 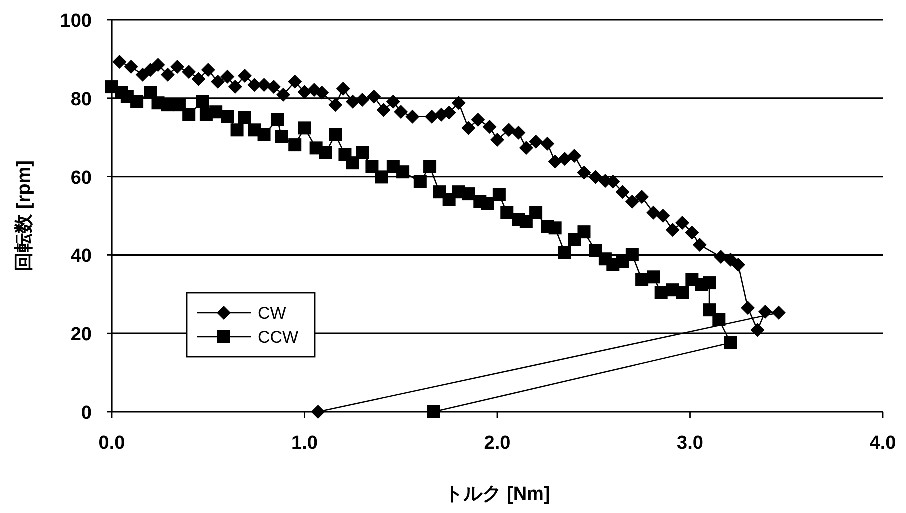 I want to click on y-tick-label: 40, so click(x=81, y=257).